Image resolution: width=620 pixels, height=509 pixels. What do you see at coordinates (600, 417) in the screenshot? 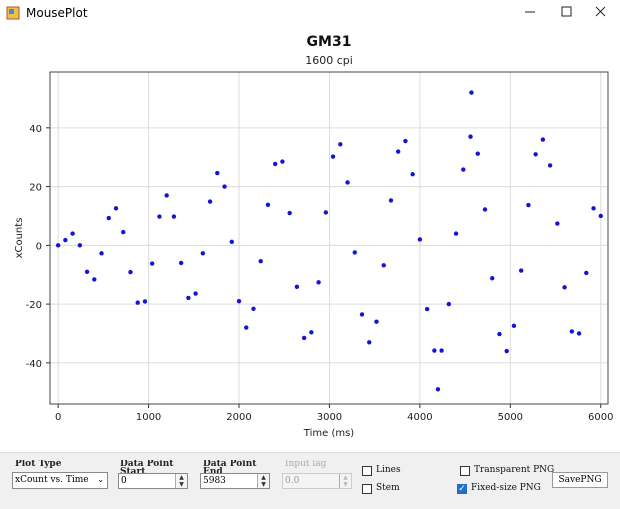
I see `x-tick-label: 6000` at bounding box center [600, 417].